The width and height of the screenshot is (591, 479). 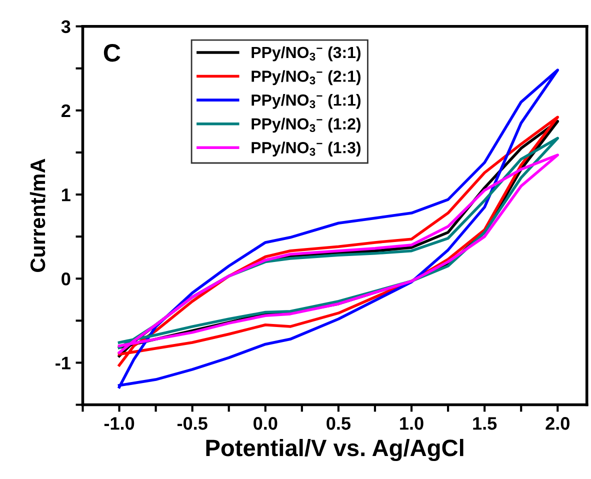 What do you see at coordinates (66, 279) in the screenshot?
I see `y-tick-label: 0` at bounding box center [66, 279].